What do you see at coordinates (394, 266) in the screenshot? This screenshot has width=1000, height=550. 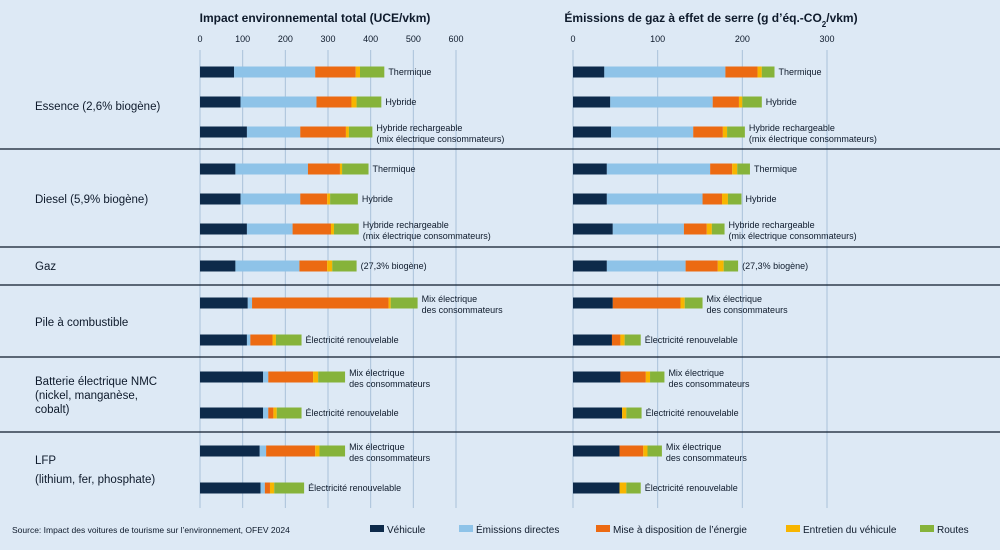 I see `bar-label: (27,3% biogène)` at bounding box center [394, 266].